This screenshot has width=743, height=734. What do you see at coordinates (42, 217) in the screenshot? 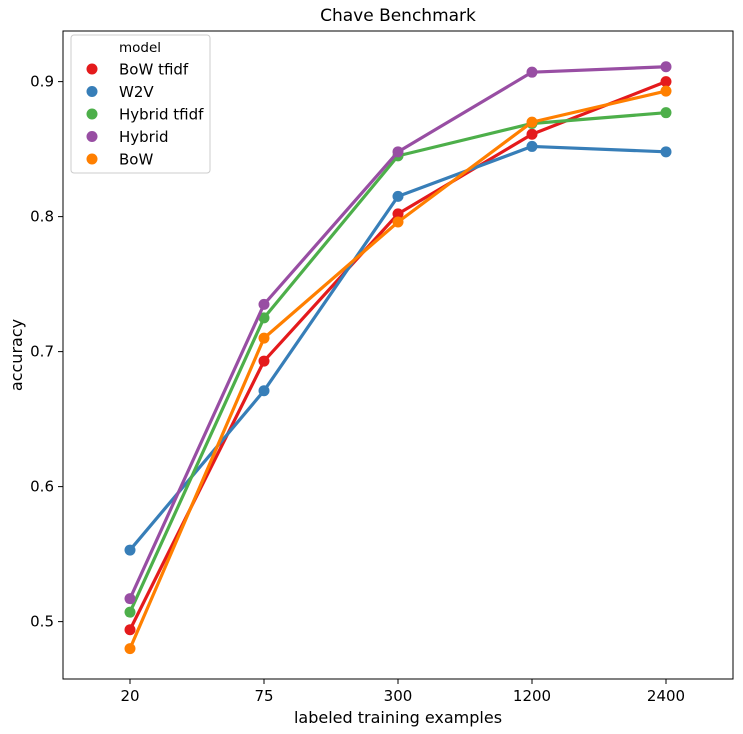
I see `y-tick-label: 0.8` at bounding box center [42, 217].